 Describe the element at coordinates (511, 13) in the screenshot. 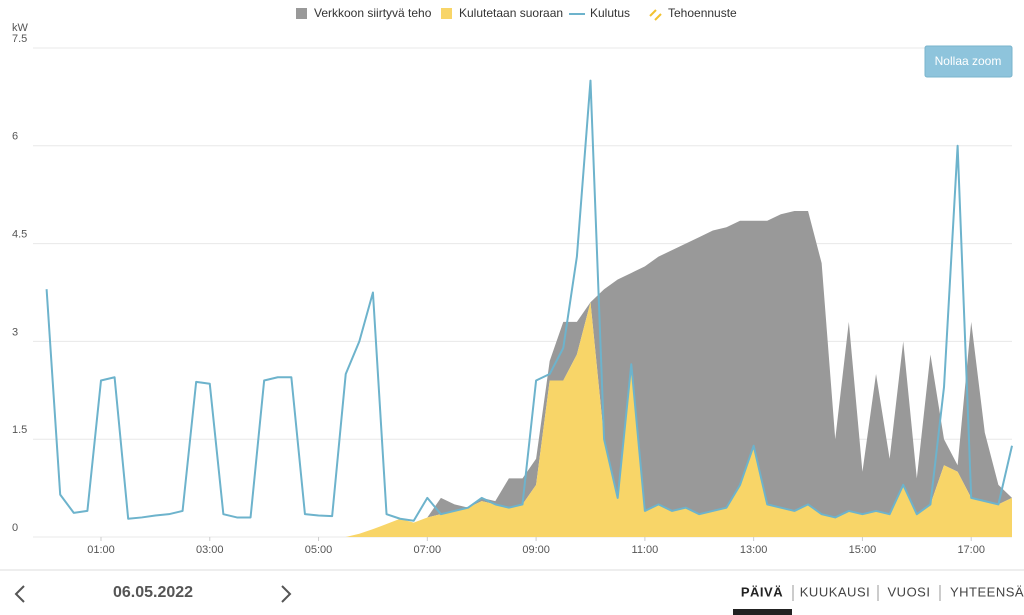

I see `legend-label: Kulutetaan suoraan` at that location.